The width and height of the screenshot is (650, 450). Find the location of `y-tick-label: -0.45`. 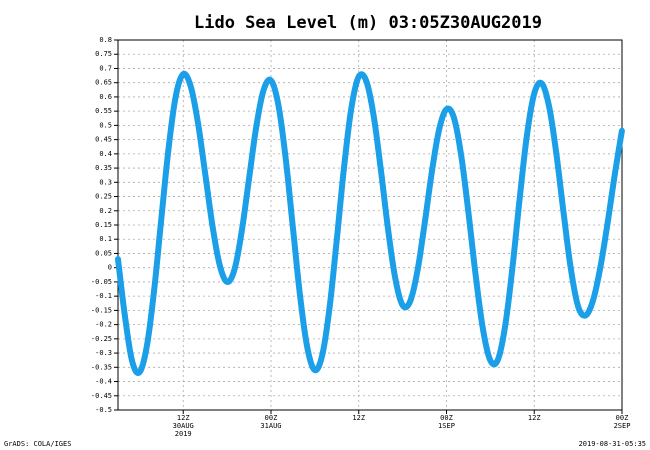

y-tick-label: -0.45 is located at coordinates (101, 396).